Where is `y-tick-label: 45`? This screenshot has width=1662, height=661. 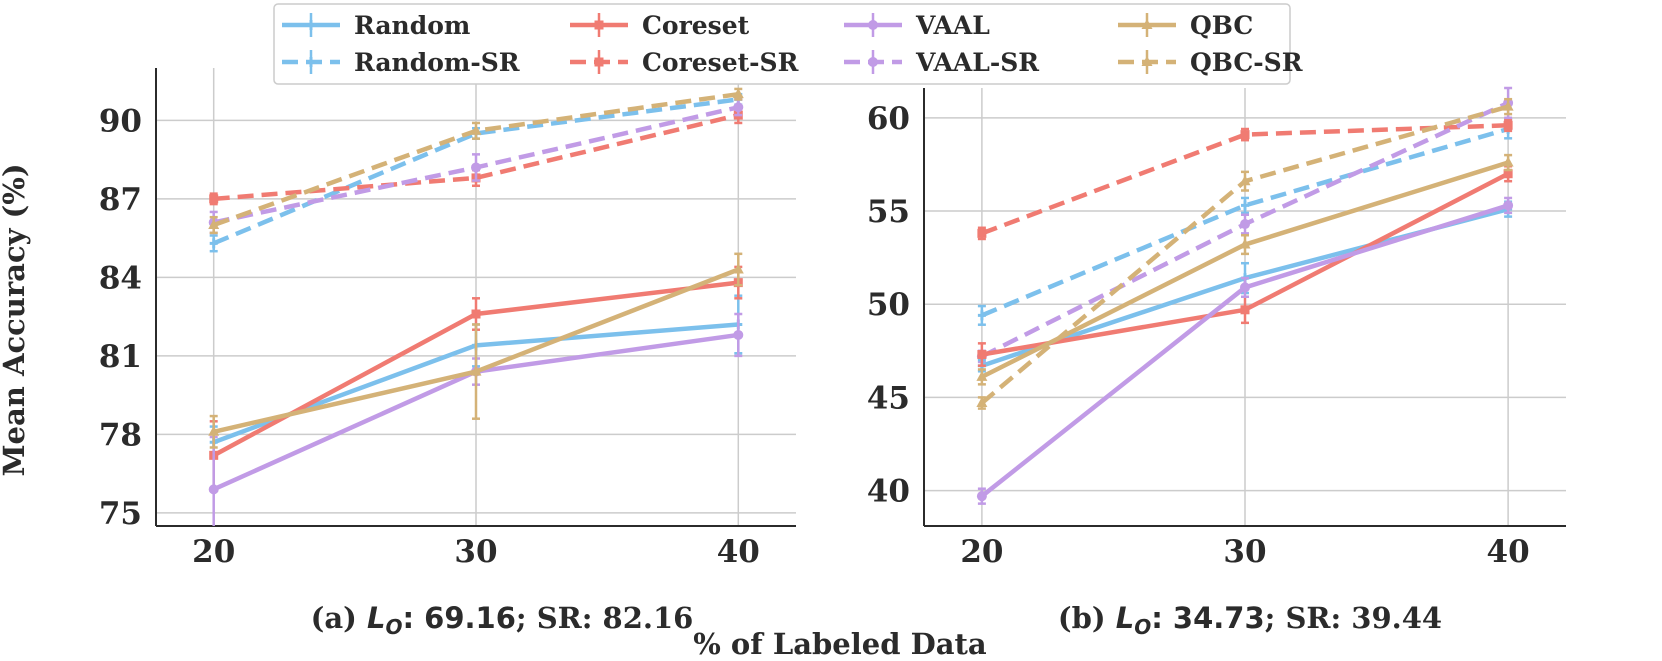
y-tick-label: 45 is located at coordinates (888, 398).